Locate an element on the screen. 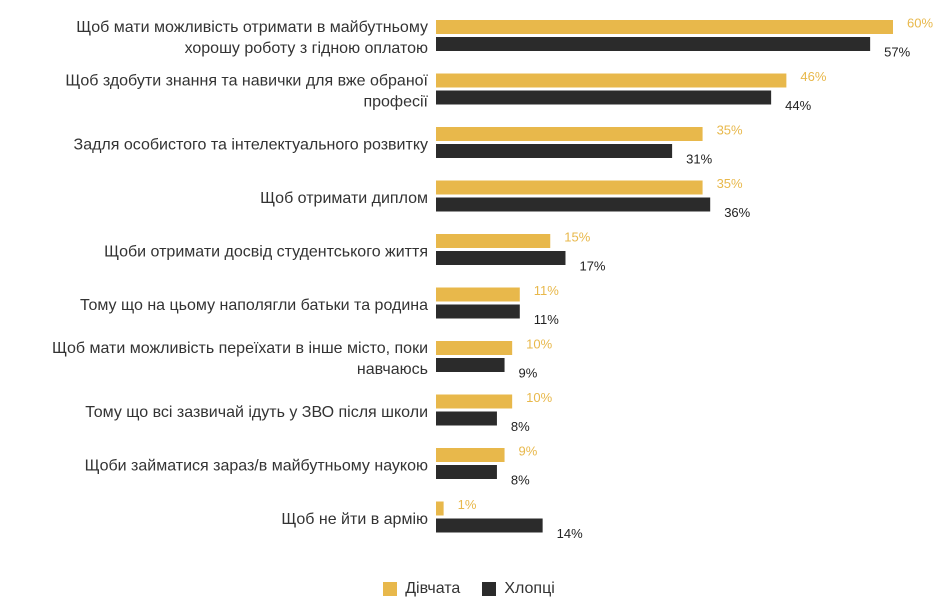 This screenshot has width=938, height=599. data-label-girls: 9% is located at coordinates (528, 450).